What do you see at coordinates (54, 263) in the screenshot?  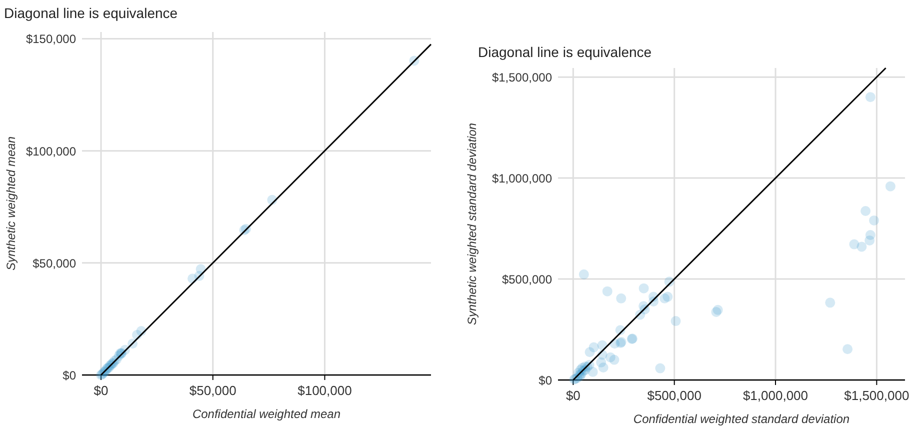 I see `y-tick-label: $50,000` at bounding box center [54, 263].